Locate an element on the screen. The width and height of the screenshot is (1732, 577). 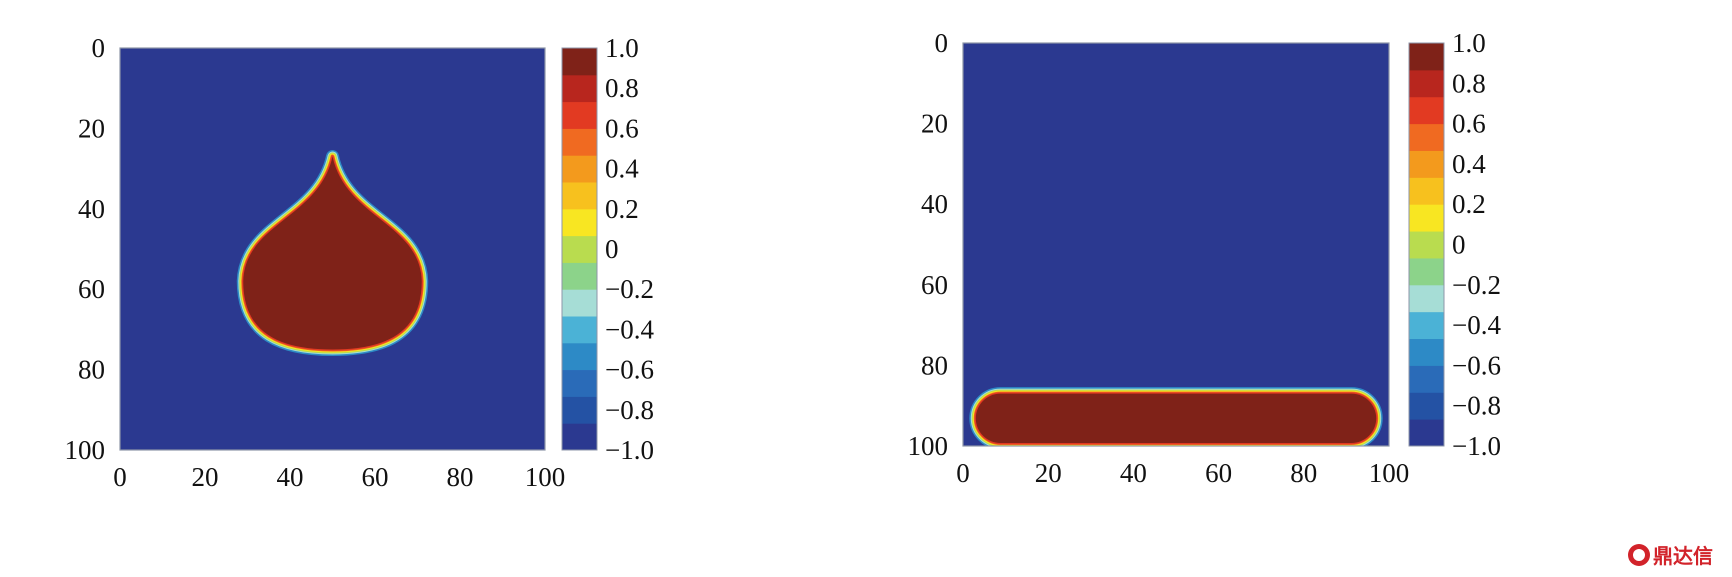
watermark-logo-icon is located at coordinates (1639, 554).